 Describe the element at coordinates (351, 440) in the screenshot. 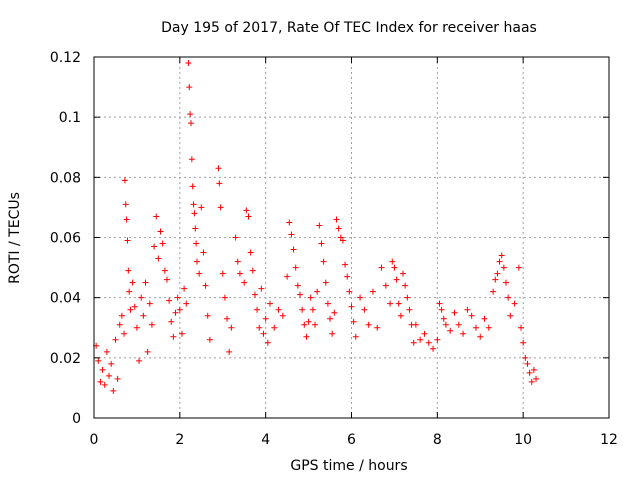

I see `x-tick-label: 6` at that location.